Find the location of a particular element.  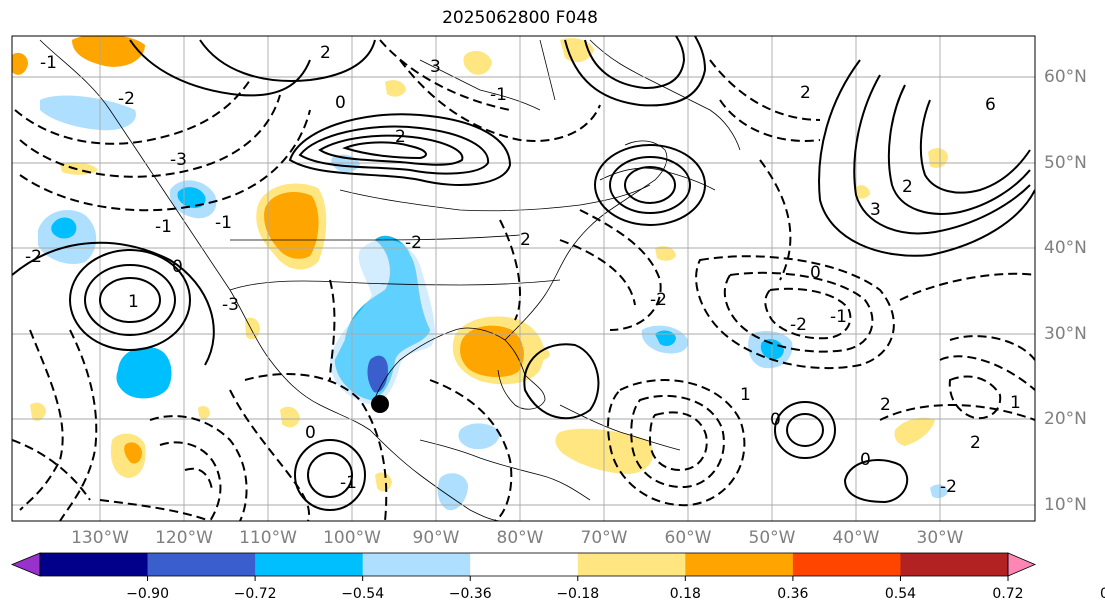

longitude-label: 40°W is located at coordinates (856, 538).